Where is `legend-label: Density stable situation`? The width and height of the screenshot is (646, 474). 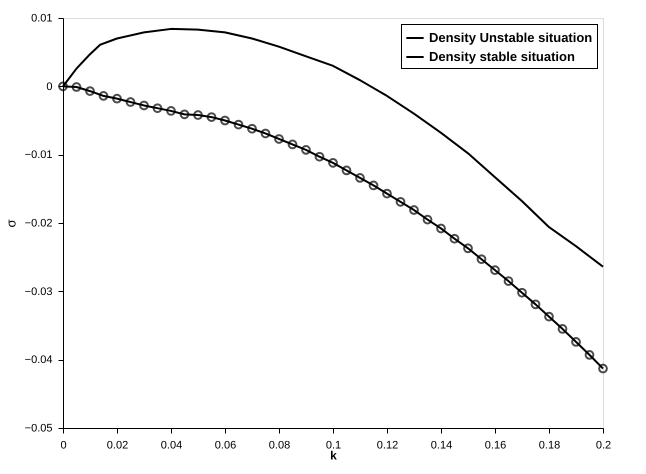 legend-label: Density stable situation is located at coordinates (502, 56).